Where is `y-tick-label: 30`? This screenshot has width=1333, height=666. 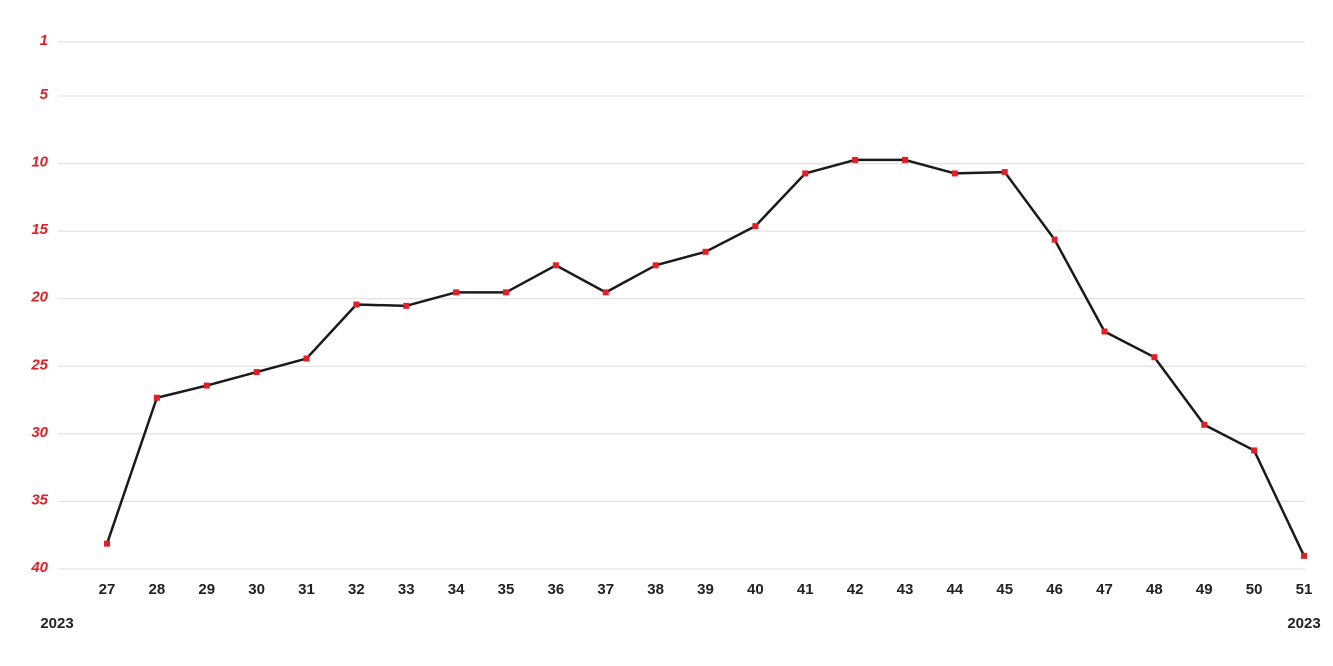 y-tick-label: 30 is located at coordinates (39, 432).